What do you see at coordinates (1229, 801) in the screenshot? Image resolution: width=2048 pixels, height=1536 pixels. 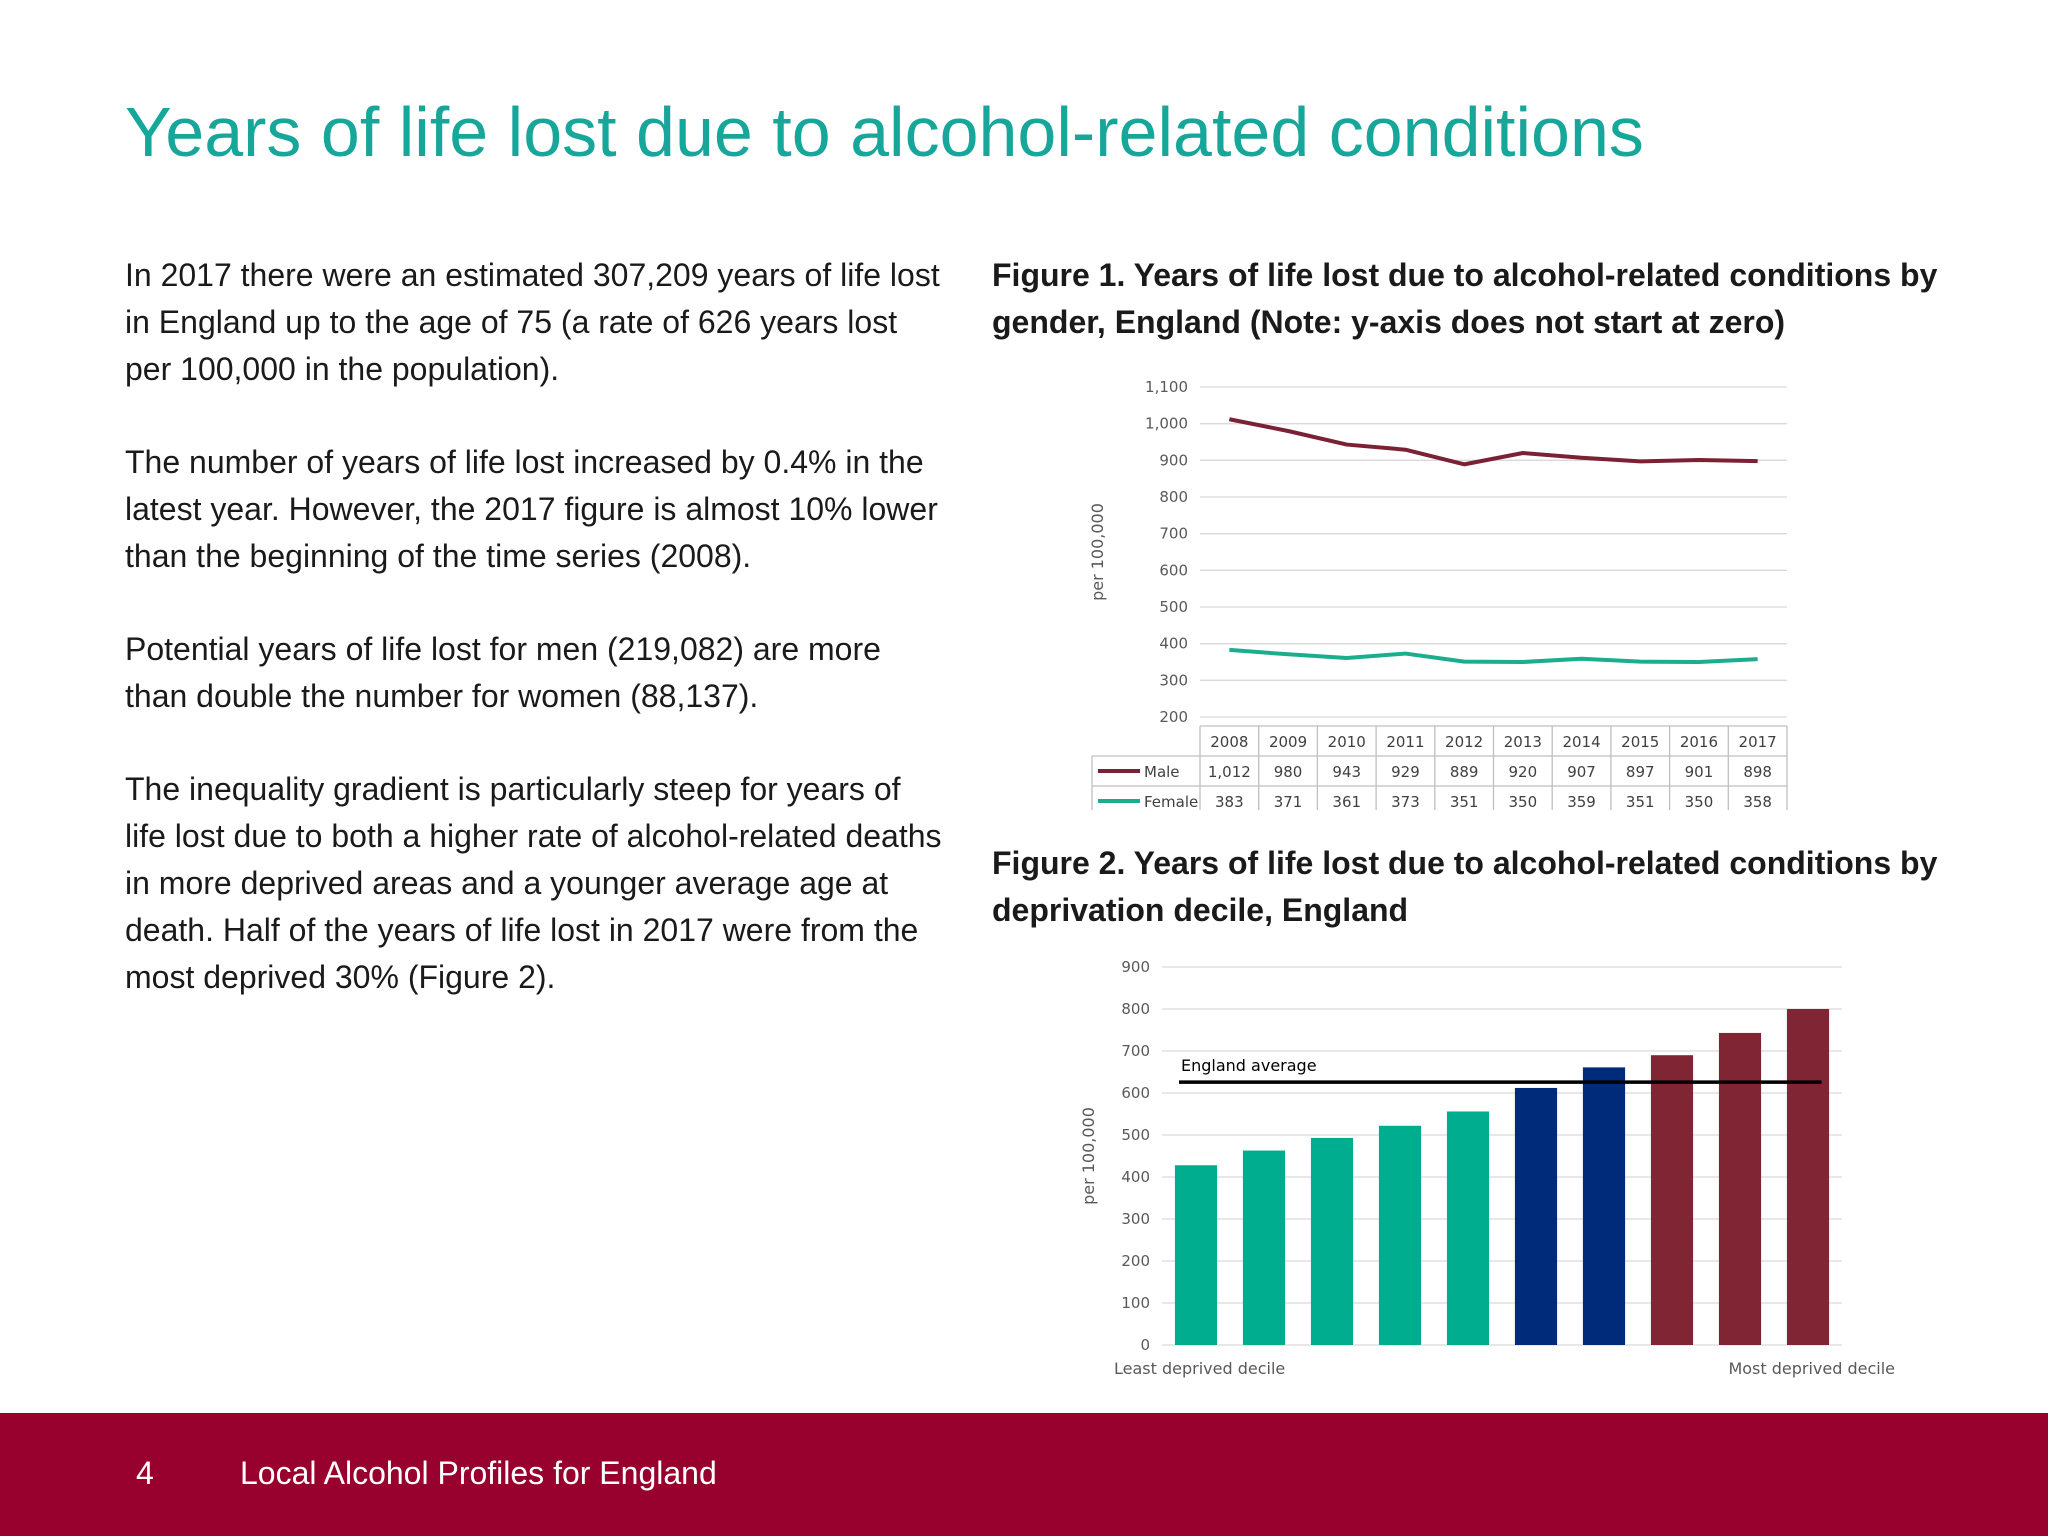 I see `data-label: 383` at bounding box center [1229, 801].